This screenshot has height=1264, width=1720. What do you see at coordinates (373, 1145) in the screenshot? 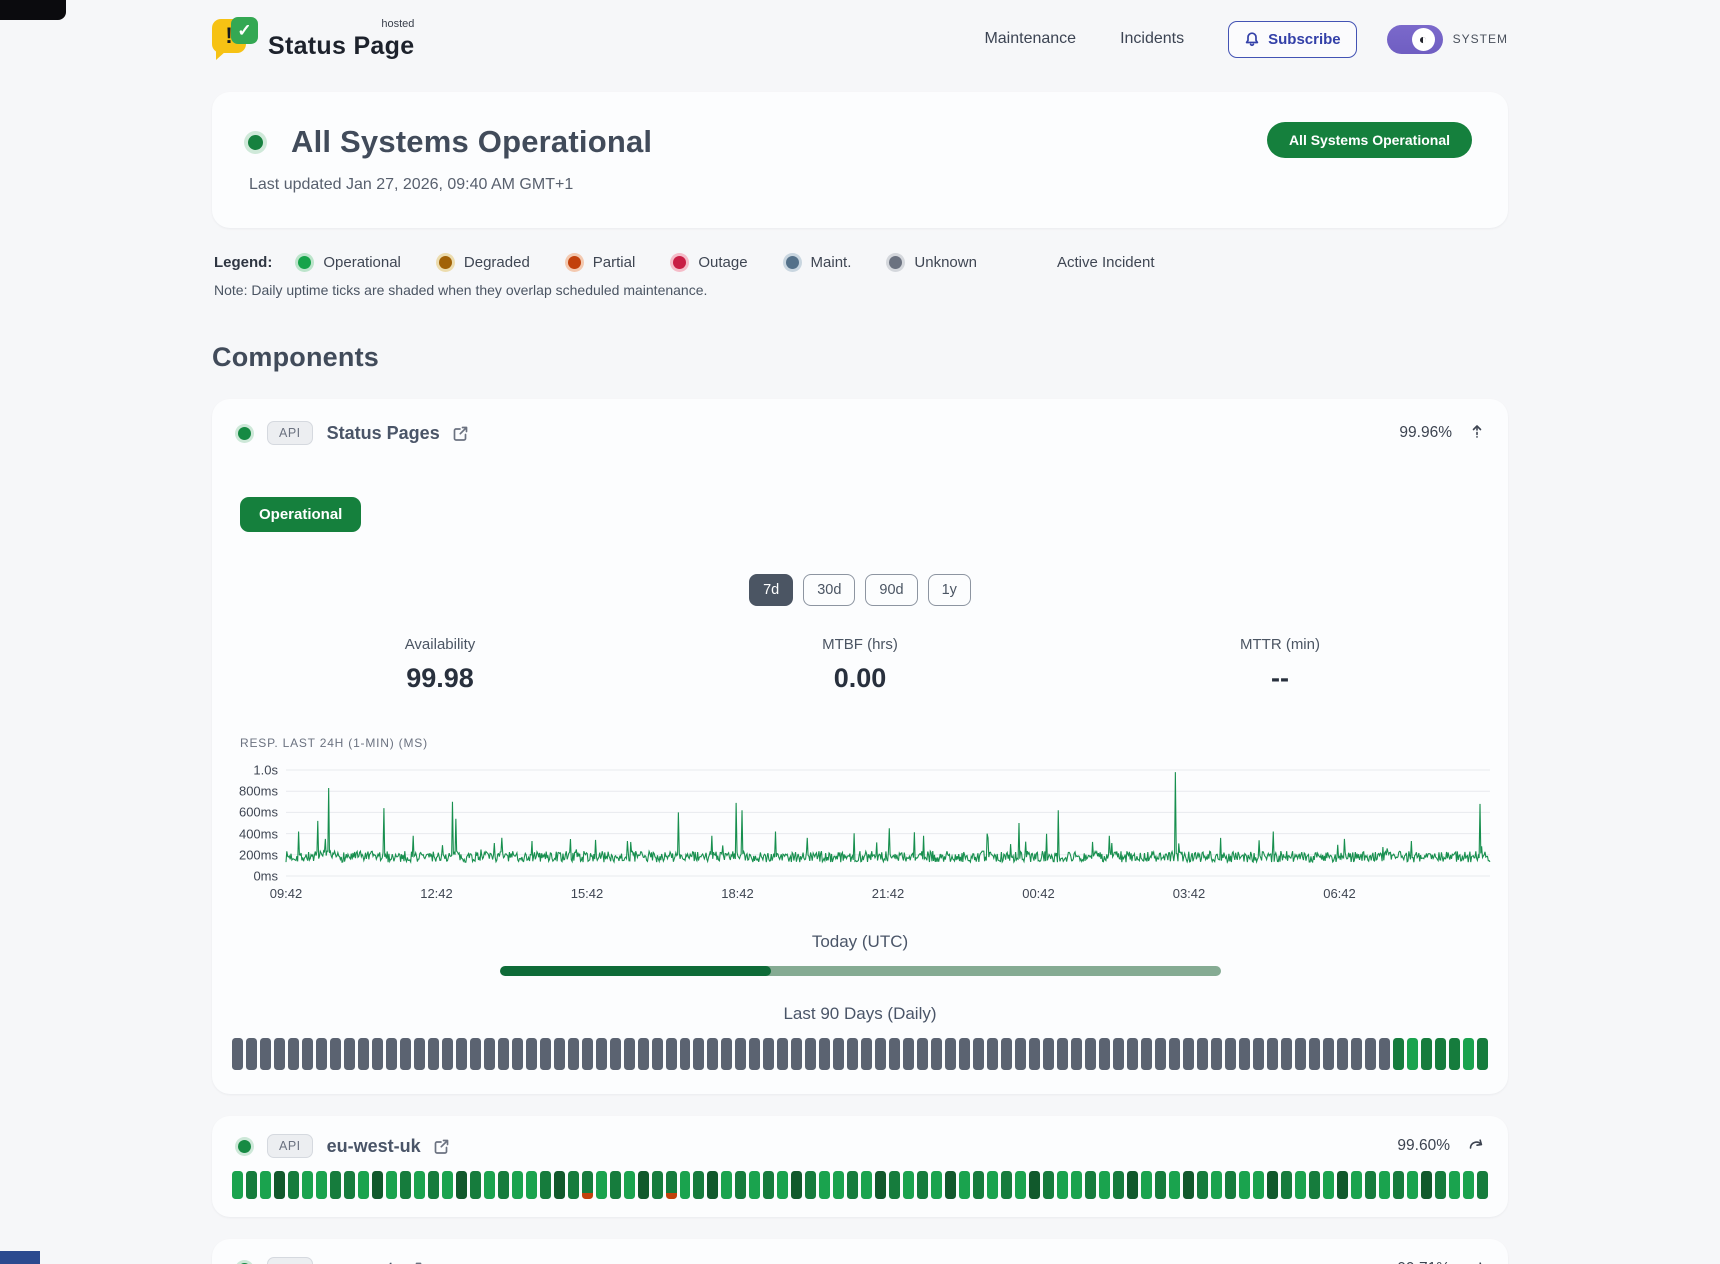
I see `component-name-link: eu-west-uk` at bounding box center [373, 1145].